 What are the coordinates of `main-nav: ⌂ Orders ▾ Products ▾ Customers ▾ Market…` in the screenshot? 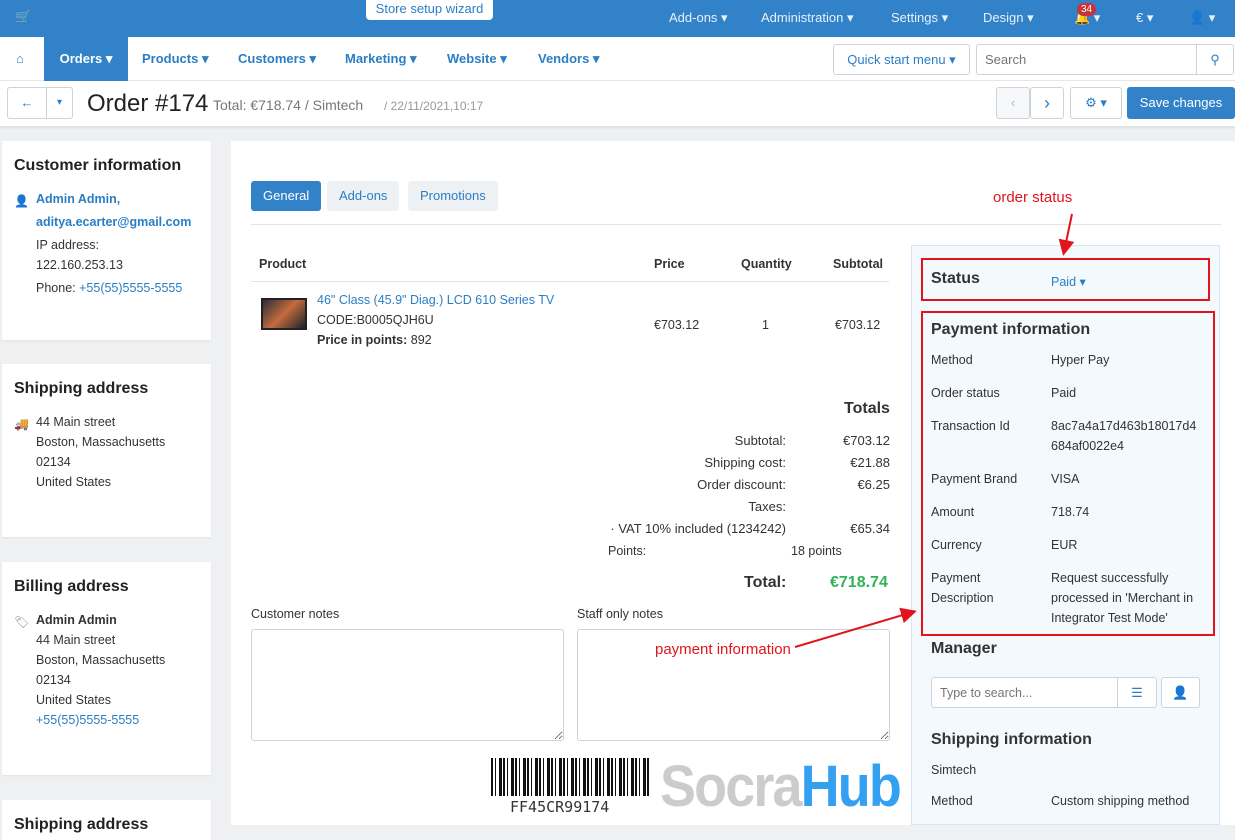 It's located at (617, 59).